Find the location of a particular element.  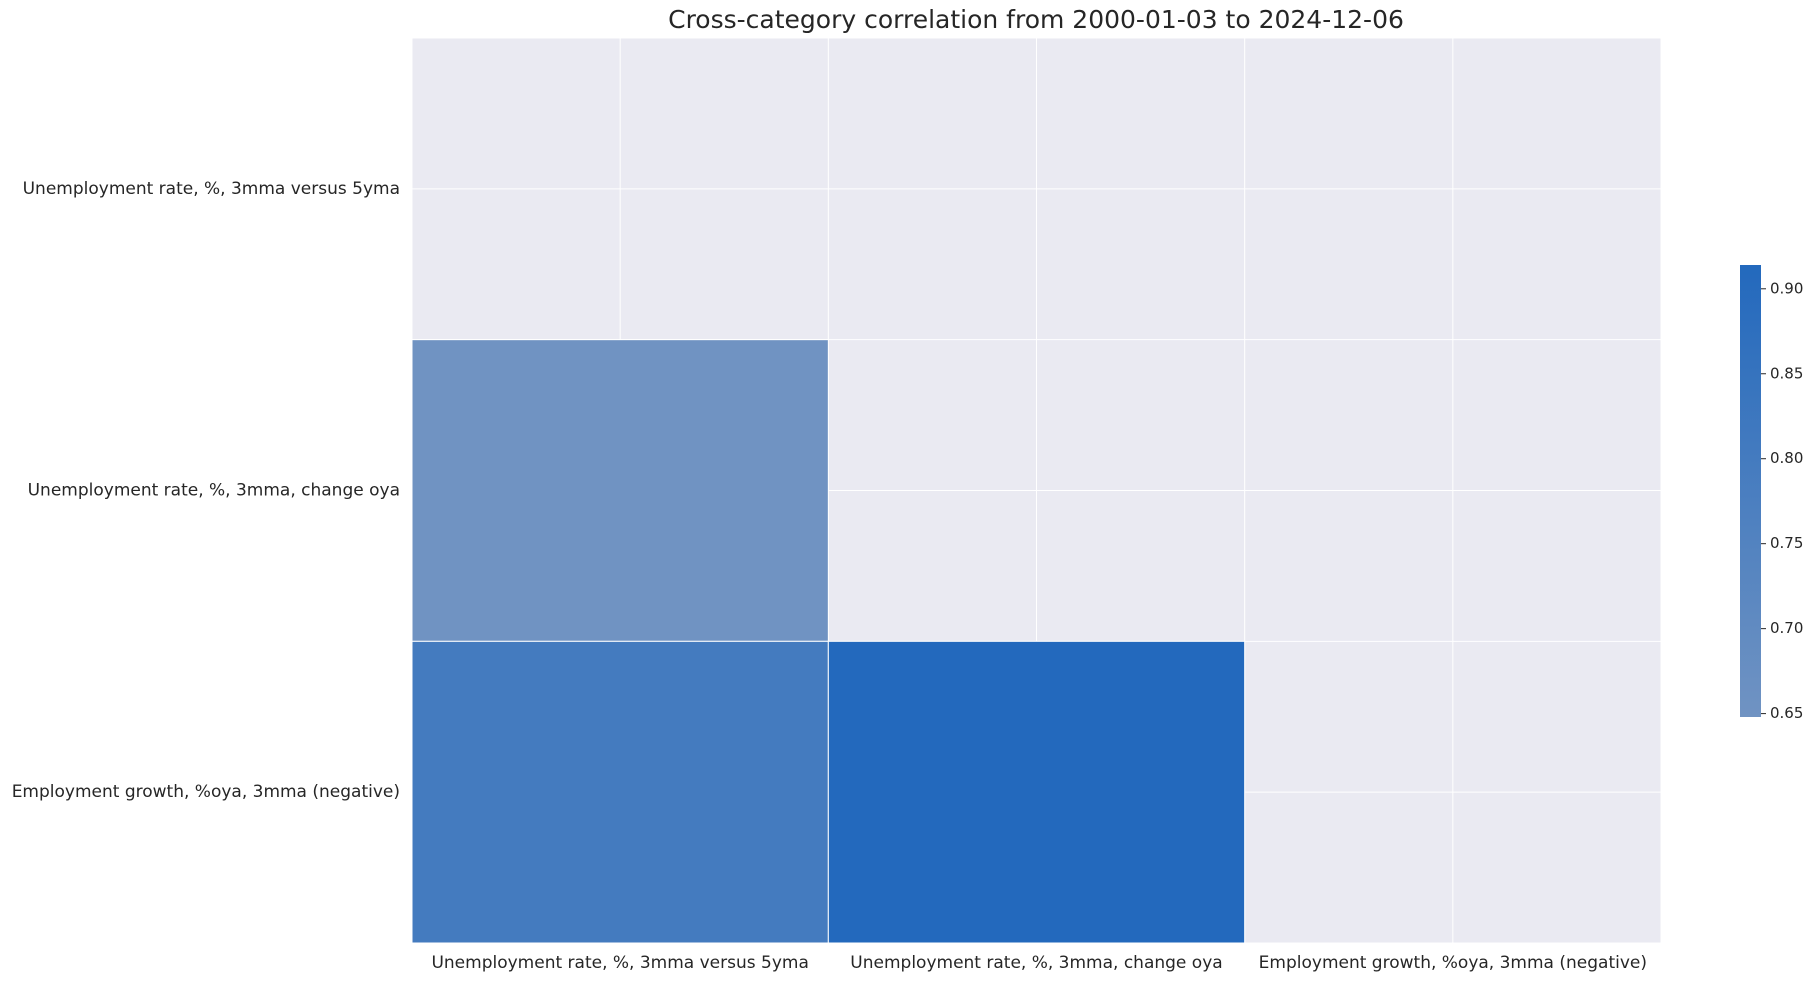

colorbar-tick-label: 0.65 is located at coordinates (1786, 713).